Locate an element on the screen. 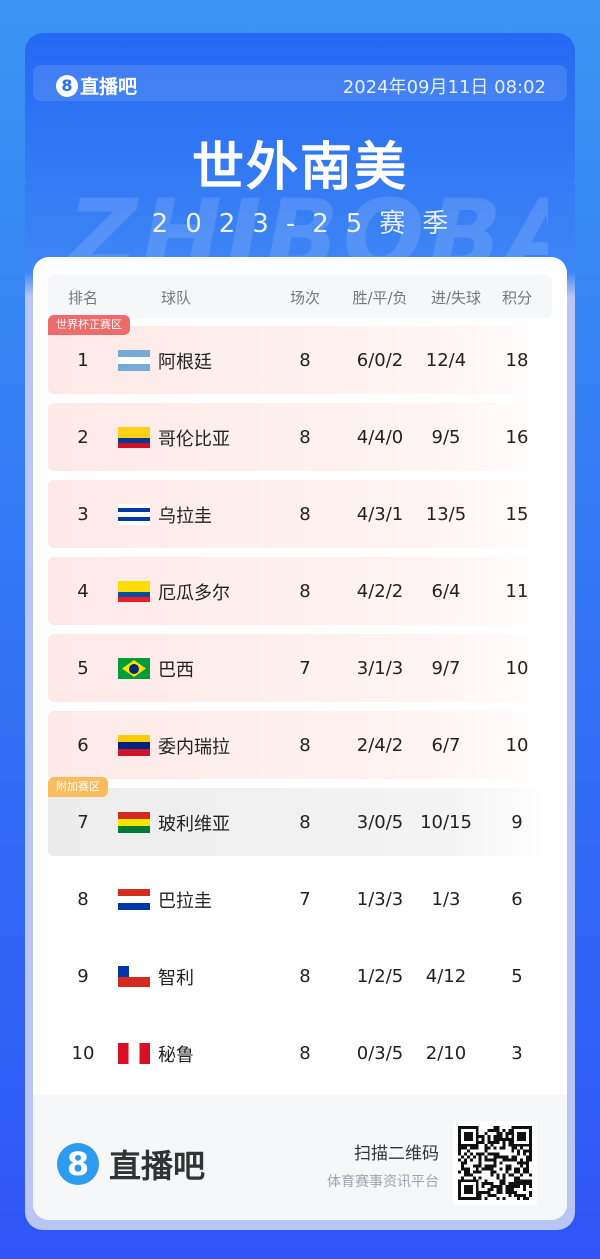 This screenshot has height=1259, width=600. wdl: 4/4/0 is located at coordinates (380, 437).